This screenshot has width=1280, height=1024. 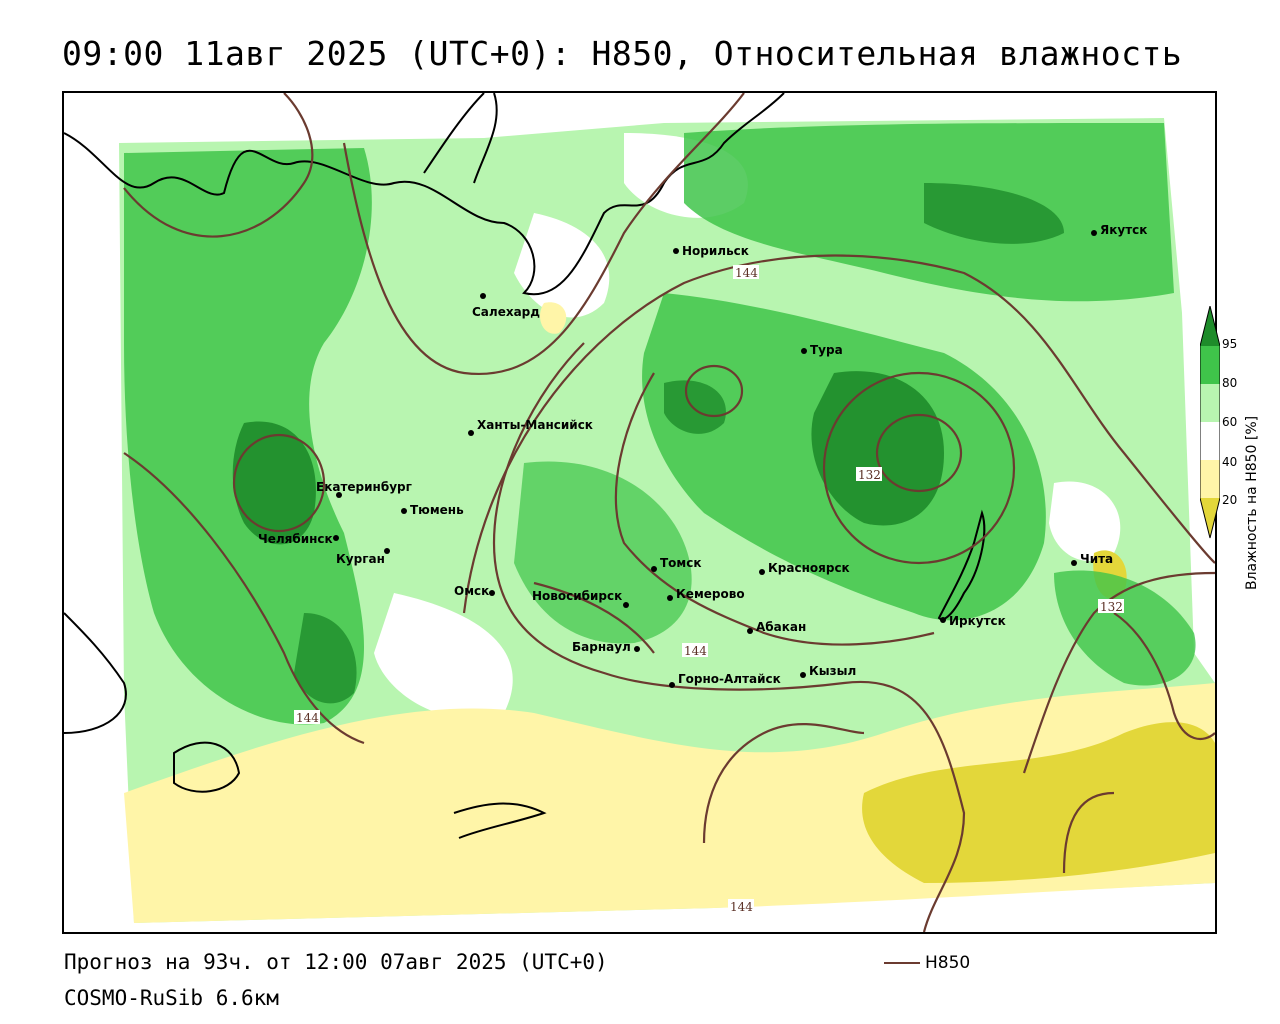 I want to click on novaya-zemlya-coastline, so click(x=460, y=138).